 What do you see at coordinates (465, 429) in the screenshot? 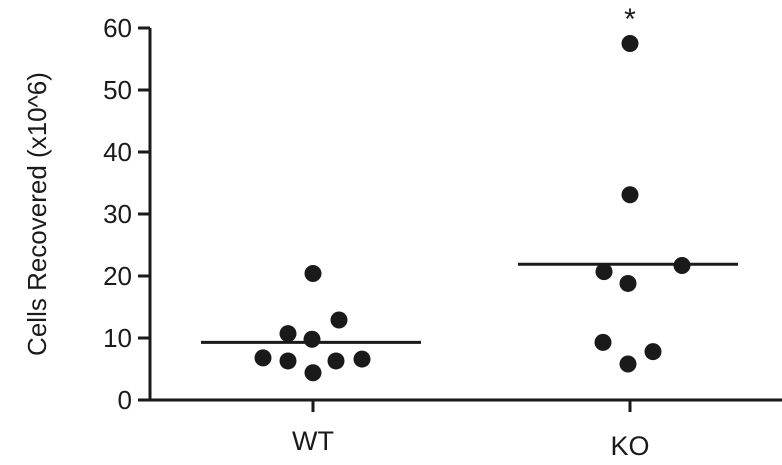
I see `x-axis: WT KO` at bounding box center [465, 429].